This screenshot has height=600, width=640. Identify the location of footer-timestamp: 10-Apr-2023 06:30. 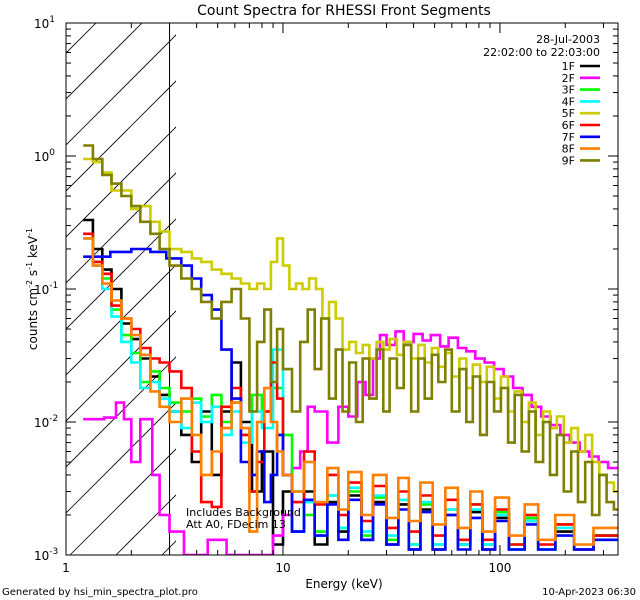
(589, 592).